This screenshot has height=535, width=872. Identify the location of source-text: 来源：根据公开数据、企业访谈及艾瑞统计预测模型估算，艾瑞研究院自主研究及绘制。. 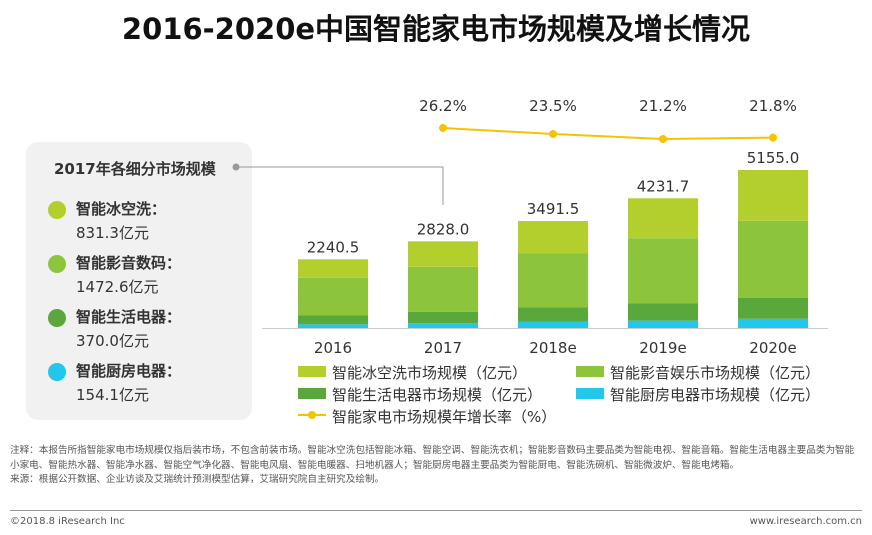
(197, 479).